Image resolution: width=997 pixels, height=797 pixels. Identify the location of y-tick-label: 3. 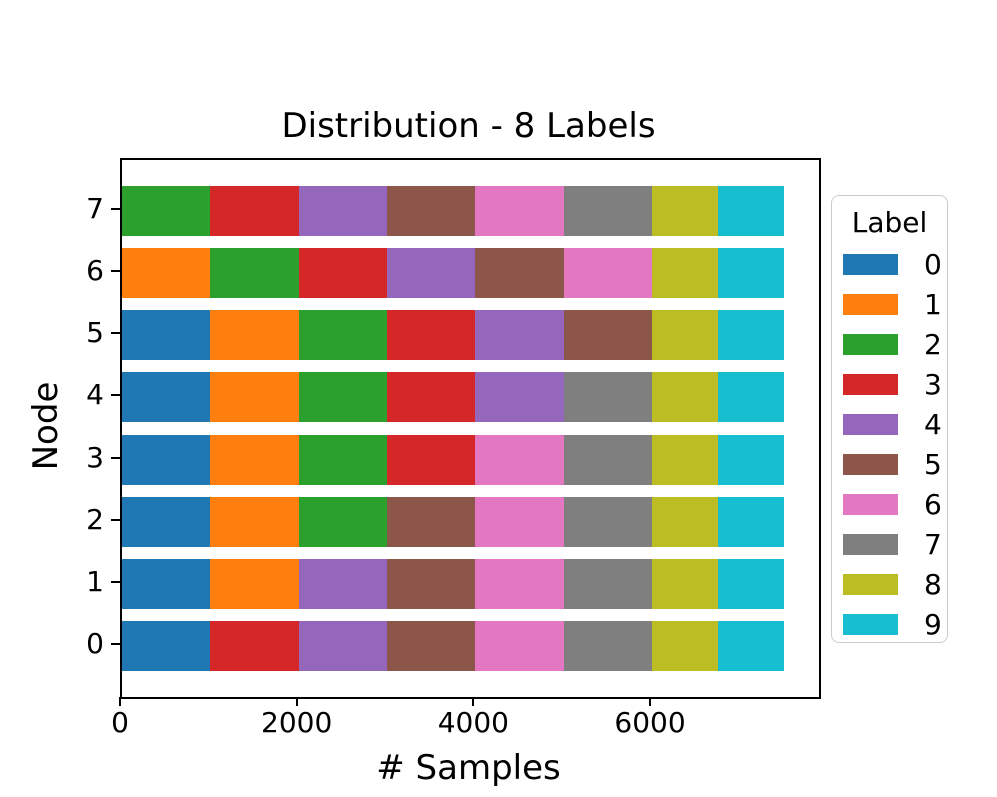
(95, 457).